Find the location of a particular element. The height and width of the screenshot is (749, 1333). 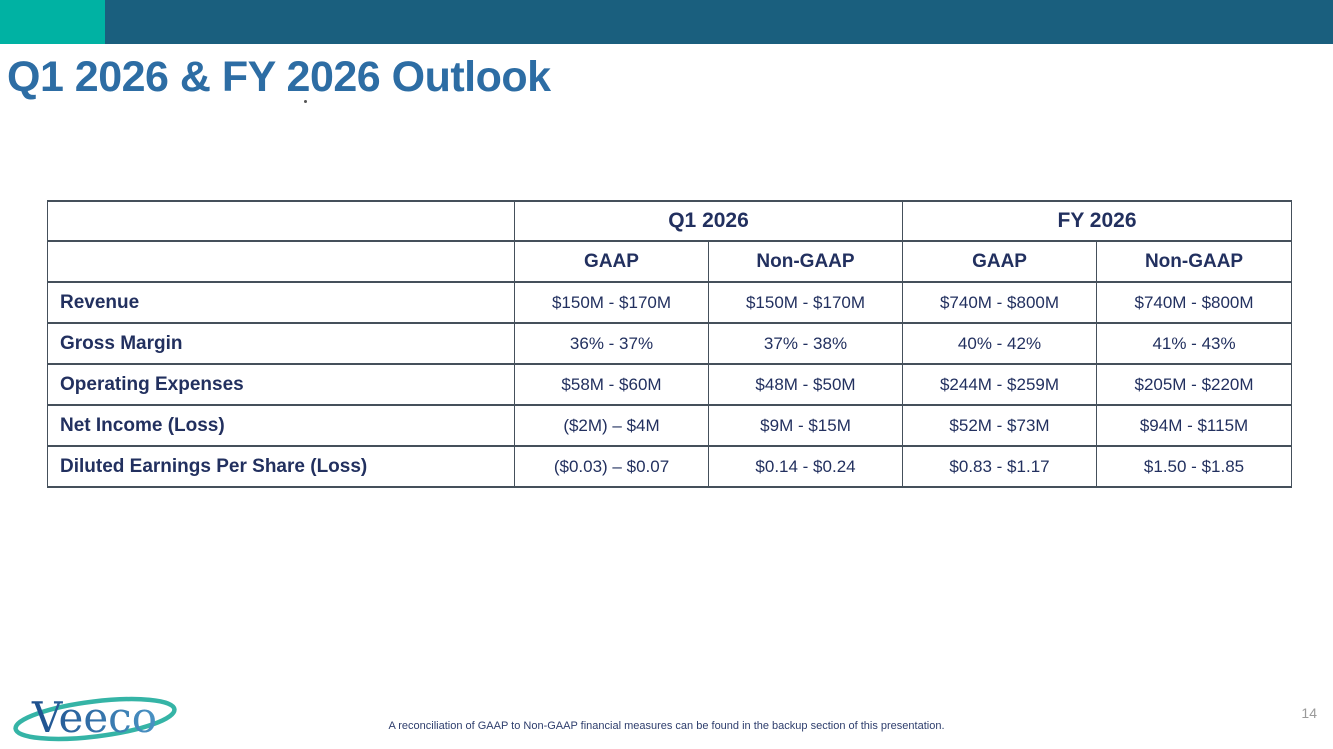

row-label: Net Income (Loss) is located at coordinates (281, 425).